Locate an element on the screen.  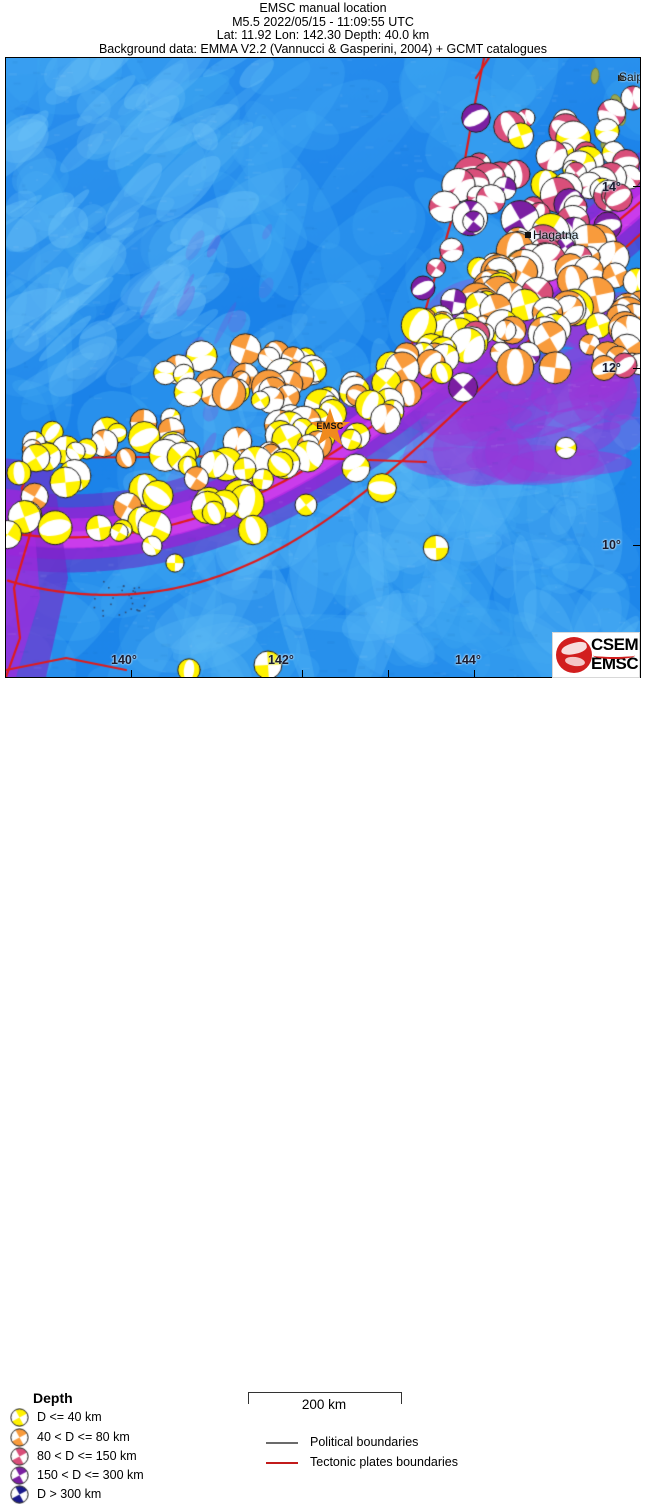
legend-boundary-label: Tectonic plates boundaries is located at coordinates (384, 1462).